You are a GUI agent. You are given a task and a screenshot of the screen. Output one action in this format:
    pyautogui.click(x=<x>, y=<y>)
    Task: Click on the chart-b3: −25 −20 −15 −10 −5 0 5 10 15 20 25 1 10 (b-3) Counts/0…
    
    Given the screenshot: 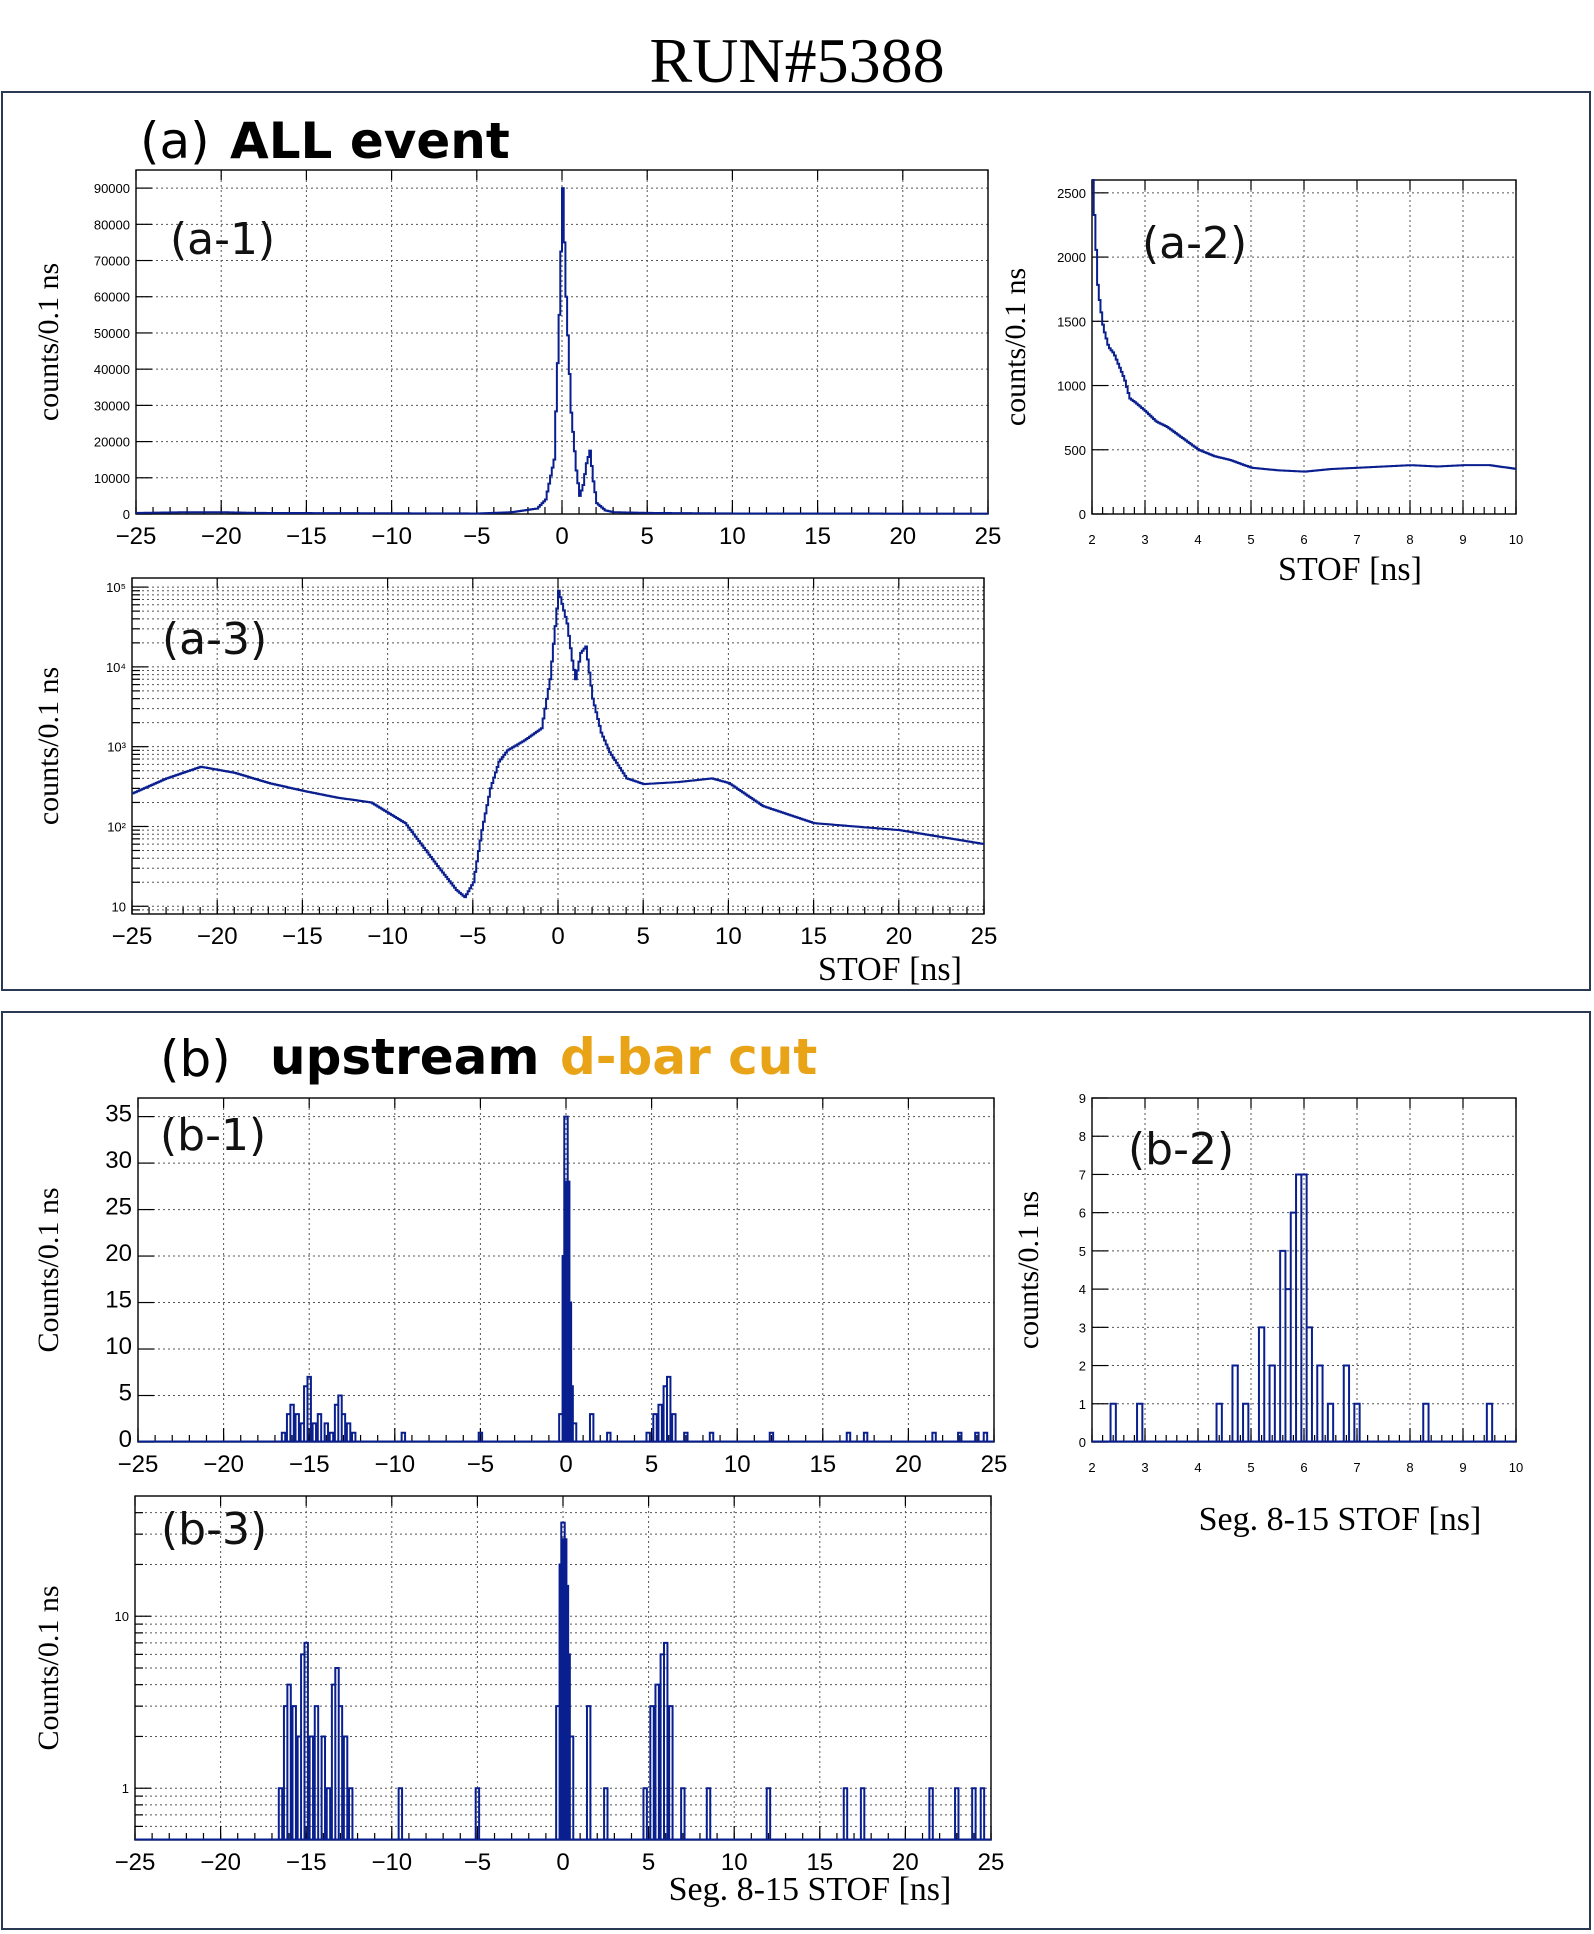 What is the action you would take?
    pyautogui.click(x=518, y=1701)
    